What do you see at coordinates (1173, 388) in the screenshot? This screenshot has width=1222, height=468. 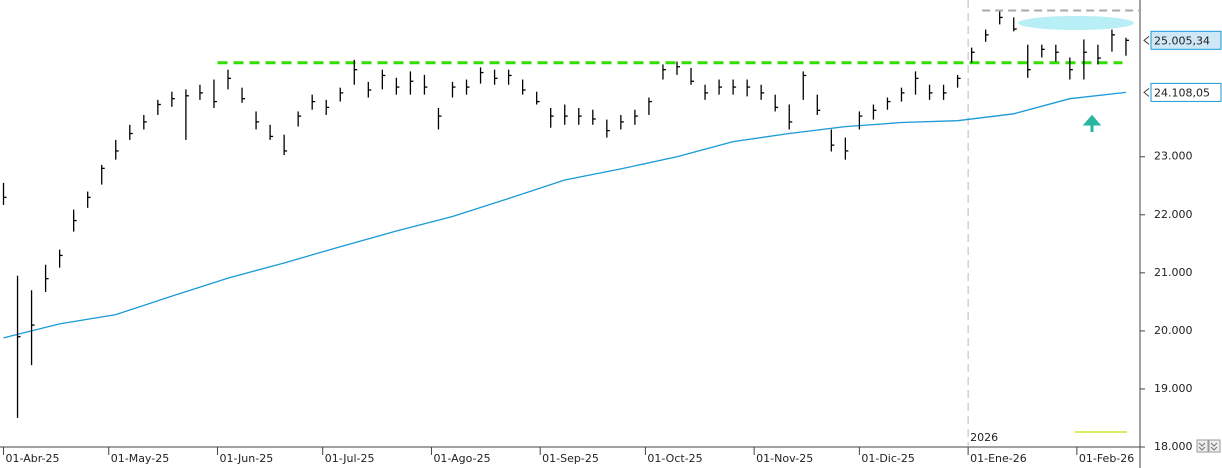 I see `y-tick-label: 19.000` at bounding box center [1173, 388].